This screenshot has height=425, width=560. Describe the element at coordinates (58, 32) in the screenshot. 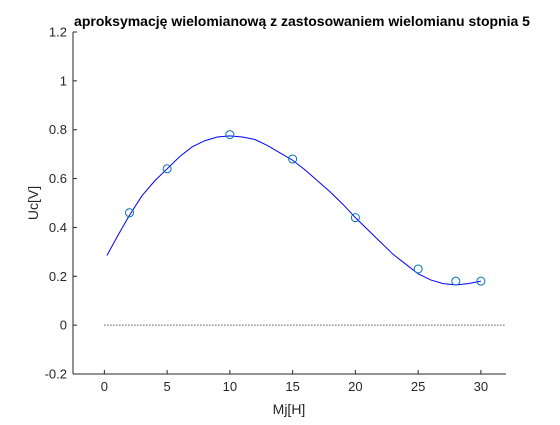

I see `y-tick-label: 1.2` at that location.